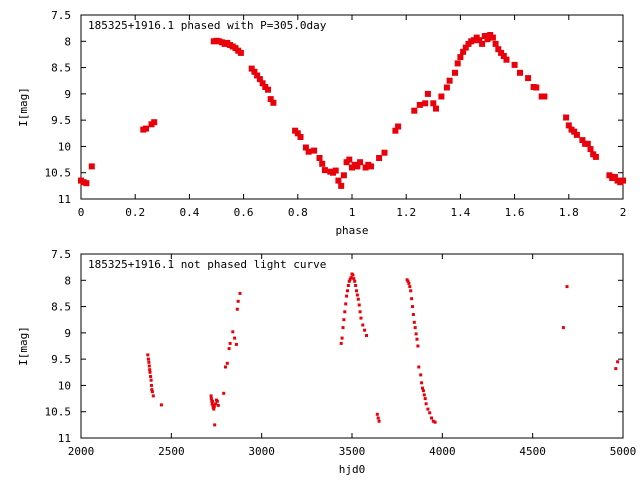  Describe the element at coordinates (298, 212) in the screenshot. I see `phased-x-tick-label: 0.8` at that location.